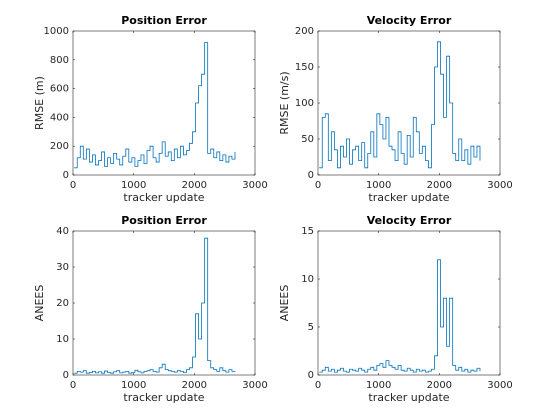 The height and width of the screenshot is (420, 560). I want to click on y-tick-label: 150, so click(304, 67).